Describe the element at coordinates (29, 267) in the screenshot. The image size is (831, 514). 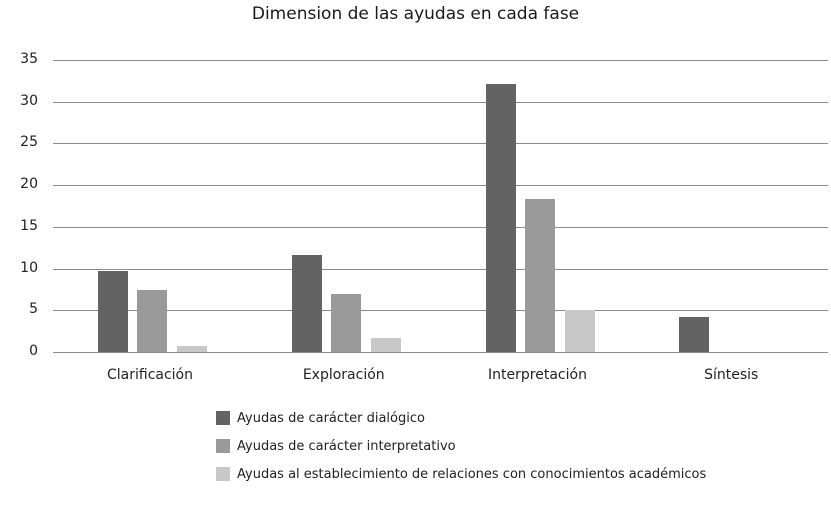
I see `y-tick-label: 10` at that location.